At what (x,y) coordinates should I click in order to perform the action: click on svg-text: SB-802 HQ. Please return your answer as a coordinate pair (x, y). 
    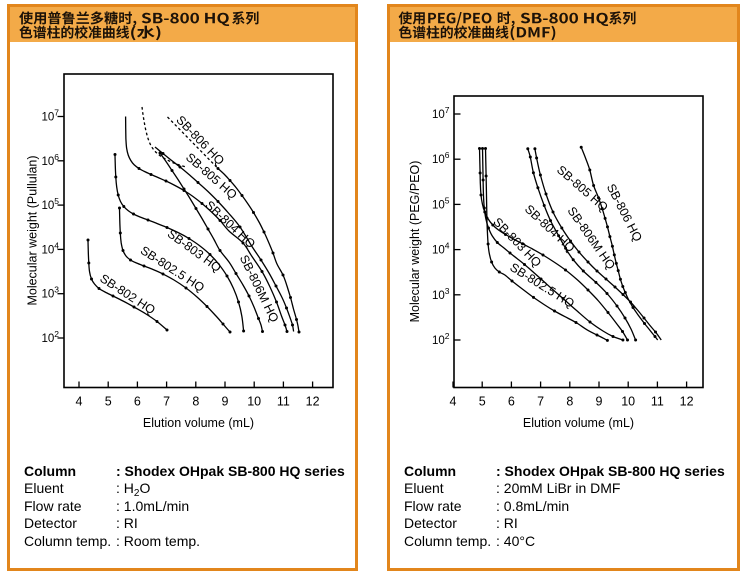
    Looking at the image, I should click on (127, 294).